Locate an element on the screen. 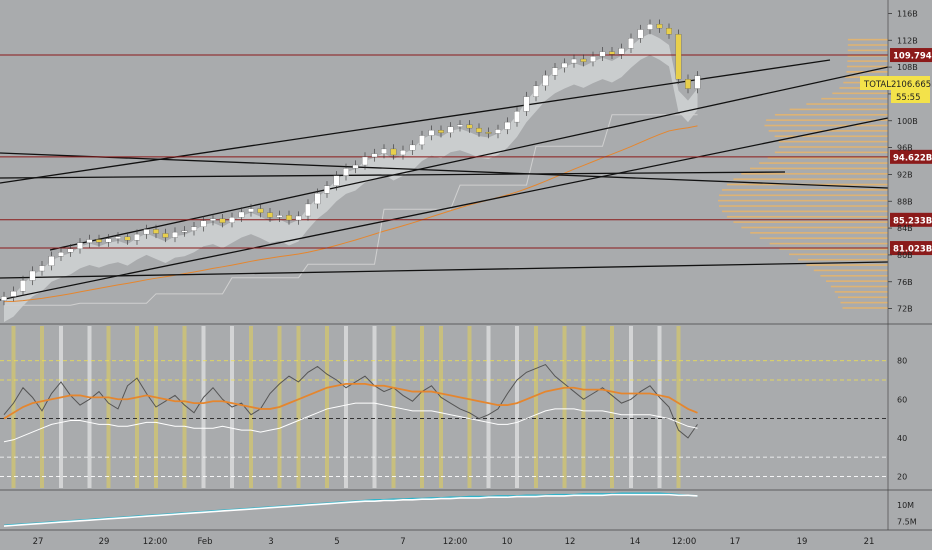  time-tick-label: 29 is located at coordinates (104, 542).